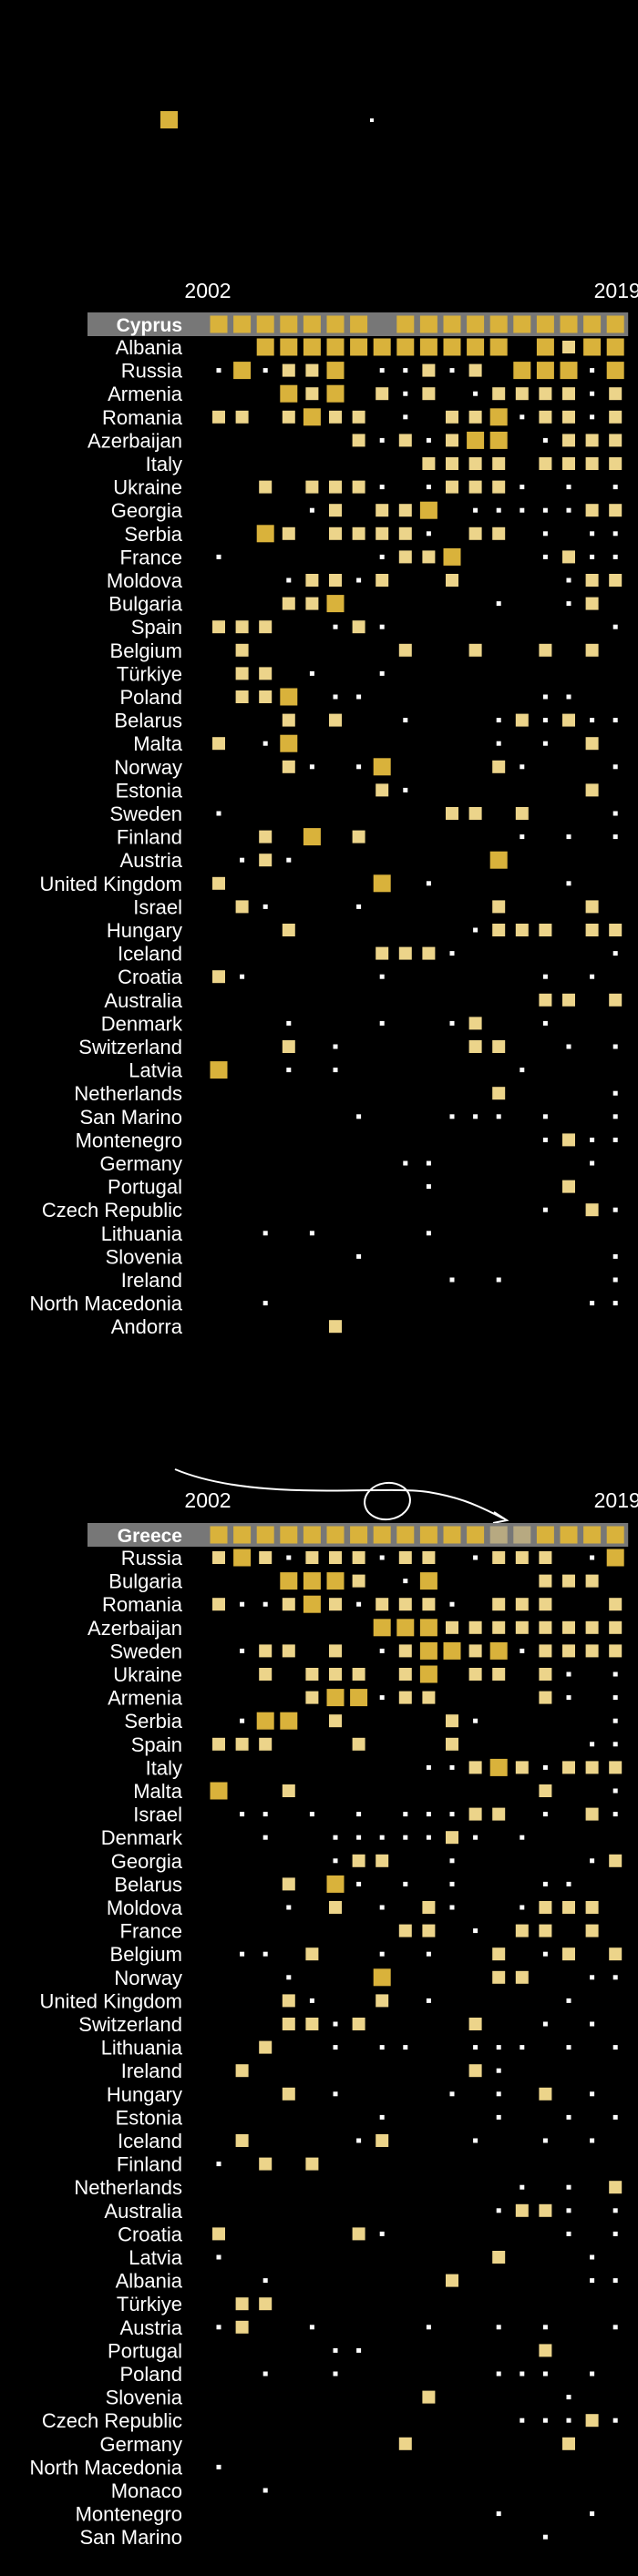 The width and height of the screenshot is (638, 2576). What do you see at coordinates (207, 290) in the screenshot?
I see `year-start-label: 2002` at bounding box center [207, 290].